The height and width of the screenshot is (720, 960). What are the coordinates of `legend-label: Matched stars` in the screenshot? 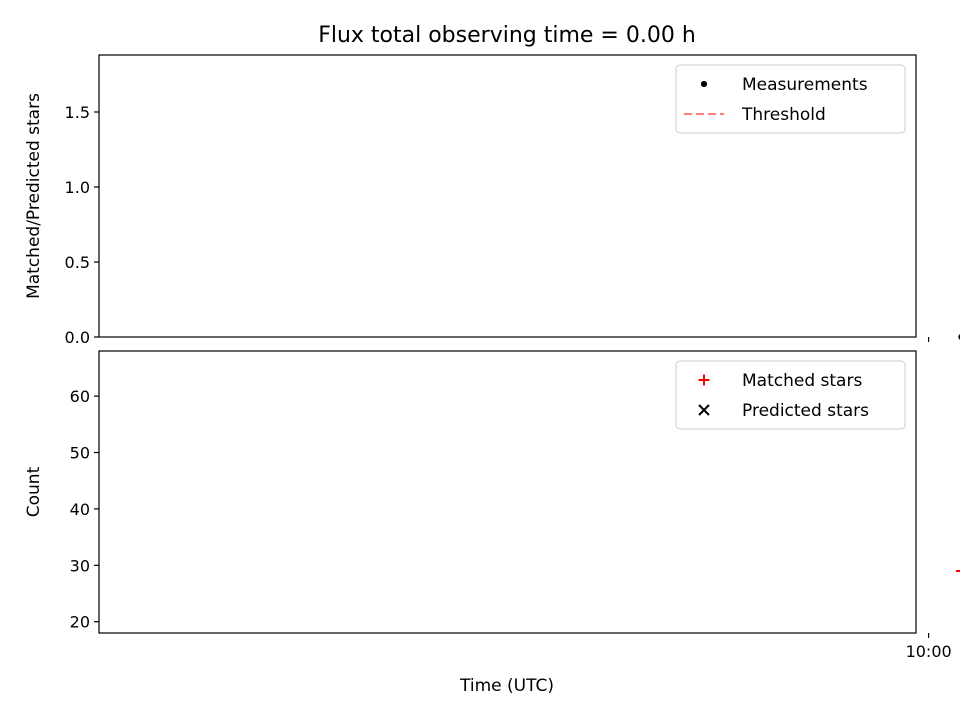 It's located at (802, 381).